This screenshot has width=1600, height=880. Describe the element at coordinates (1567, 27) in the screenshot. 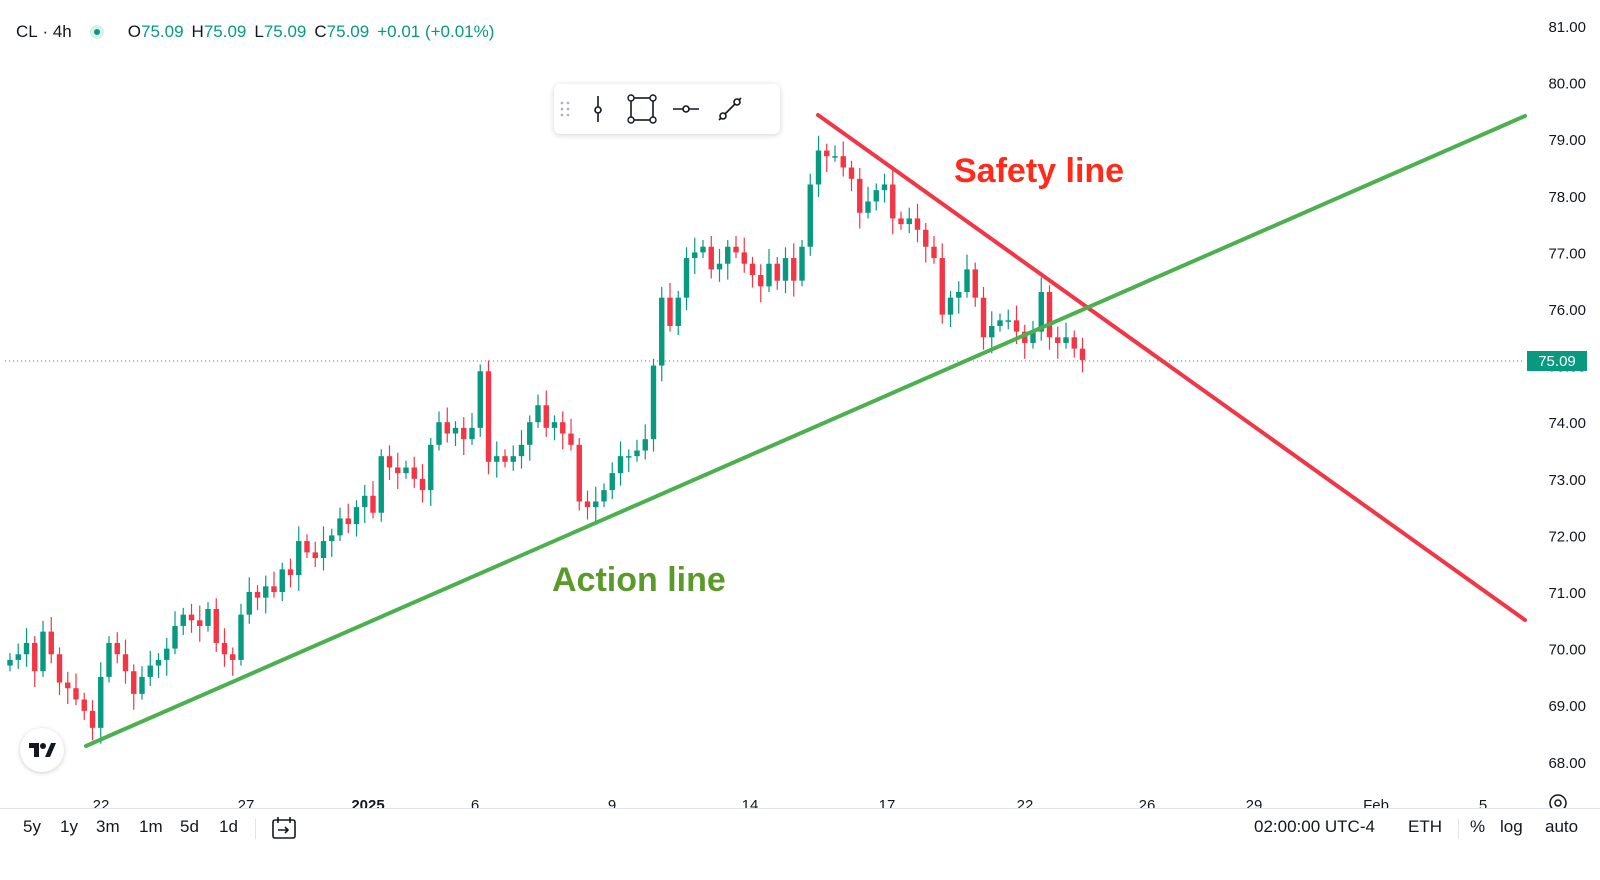

I see `price-tick-label: 81.00` at that location.